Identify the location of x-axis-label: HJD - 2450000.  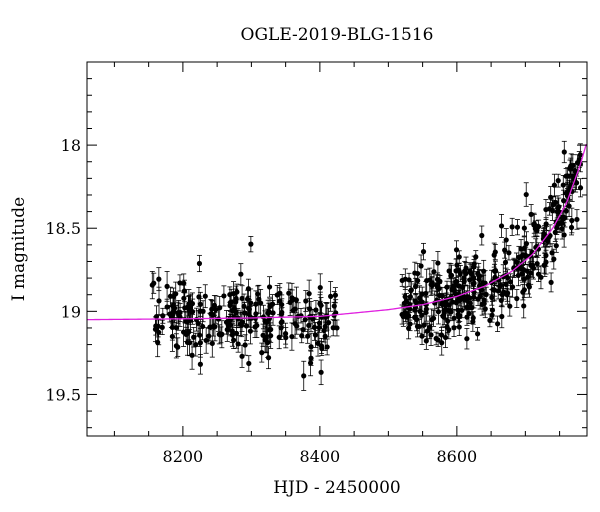
(337, 488).